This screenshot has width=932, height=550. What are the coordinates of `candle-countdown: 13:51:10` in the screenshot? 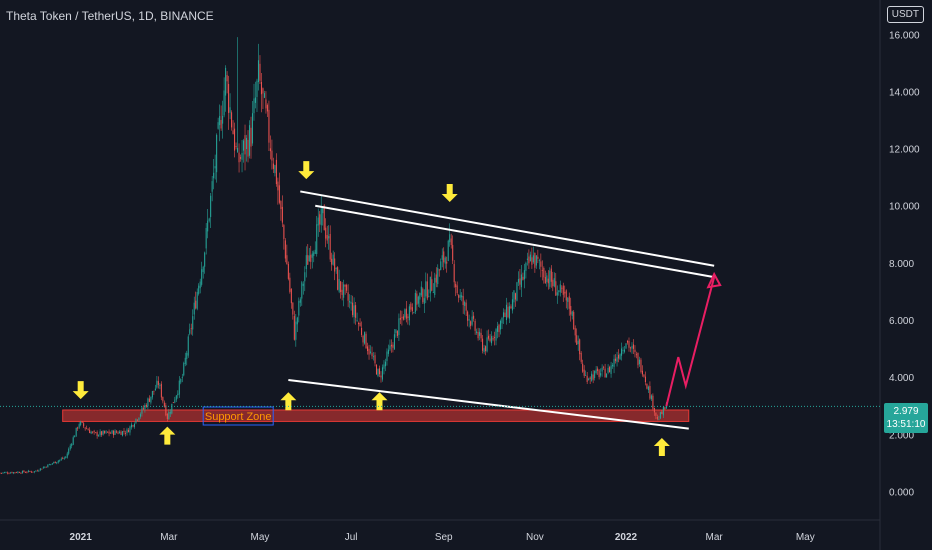 It's located at (906, 424).